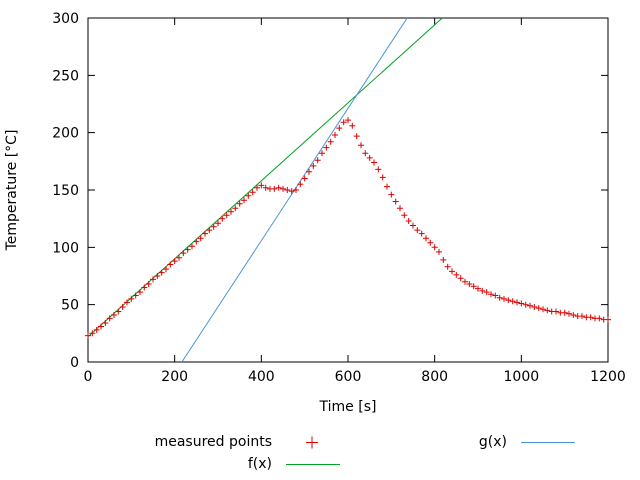 This screenshot has height=480, width=640. Describe the element at coordinates (65, 76) in the screenshot. I see `y-tick-label: 250` at that location.